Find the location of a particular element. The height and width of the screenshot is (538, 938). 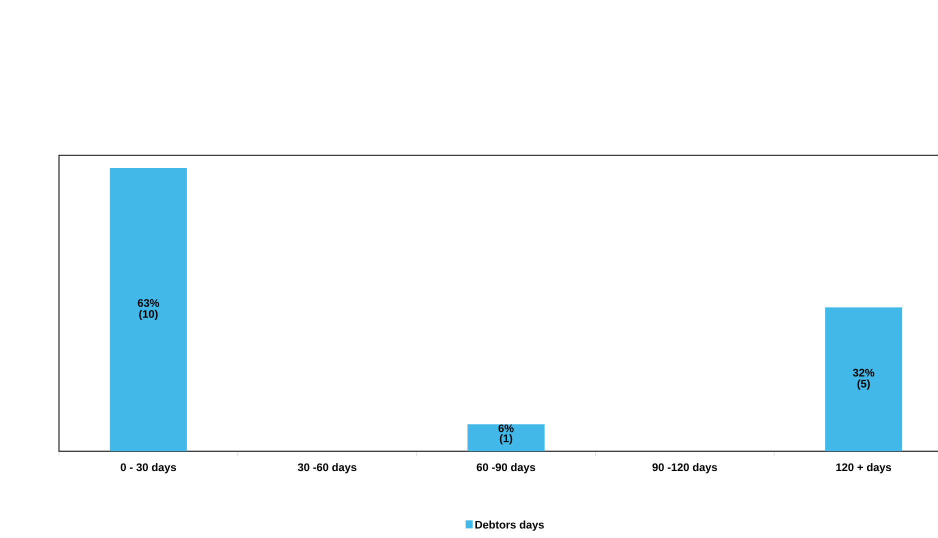

data-label: 63% (10) is located at coordinates (149, 309).